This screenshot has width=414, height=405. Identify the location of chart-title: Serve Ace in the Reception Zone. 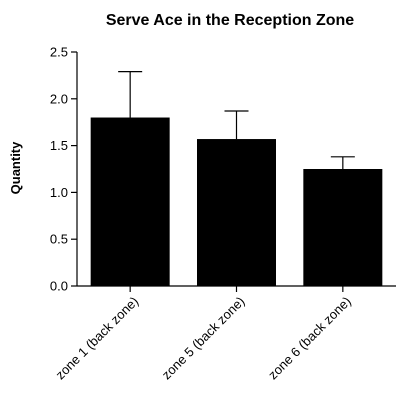
(230, 20).